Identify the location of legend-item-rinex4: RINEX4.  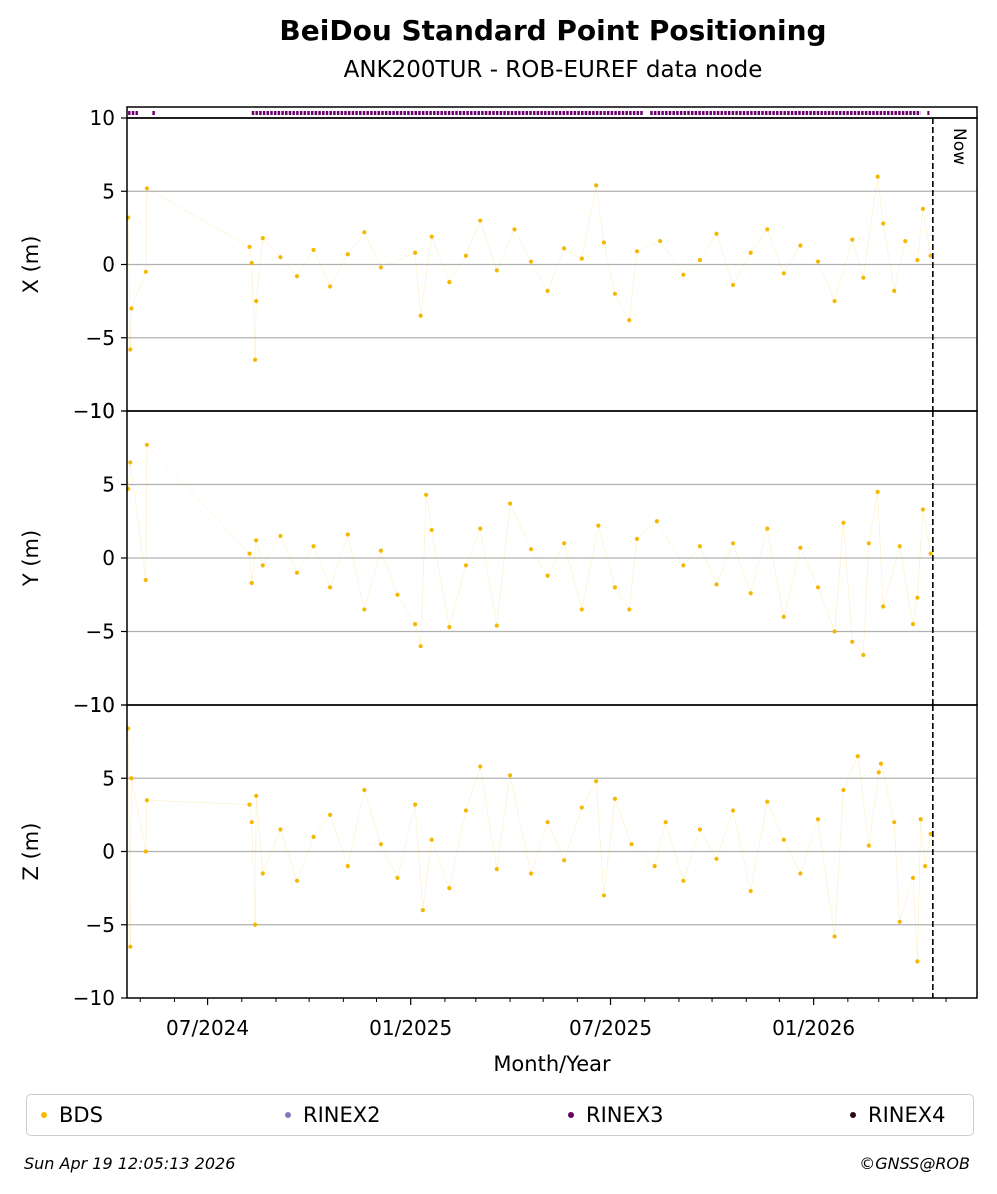
(898, 1115).